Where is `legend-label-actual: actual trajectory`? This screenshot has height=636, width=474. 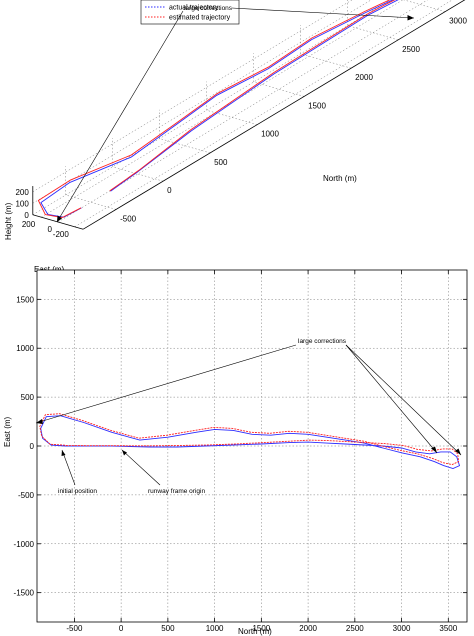
legend-label-actual: actual trajectory is located at coordinates (194, 8).